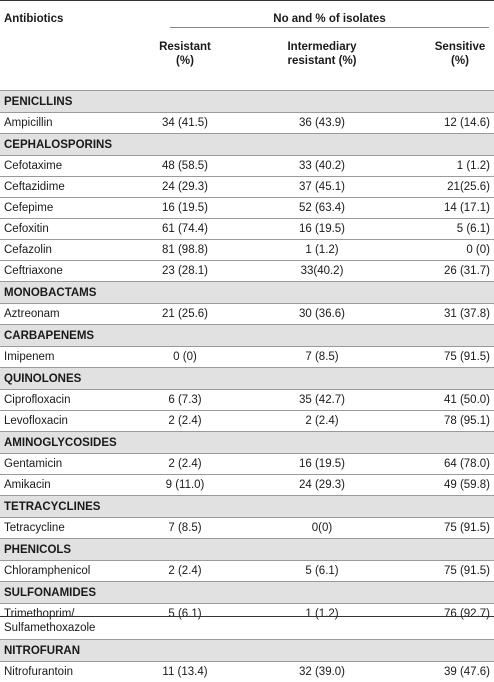 This screenshot has width=494, height=682. Describe the element at coordinates (247, 484) in the screenshot. I see `table-row: Amikacin 9 (11.0) 24 (29.3) 49 (59.8)` at that location.